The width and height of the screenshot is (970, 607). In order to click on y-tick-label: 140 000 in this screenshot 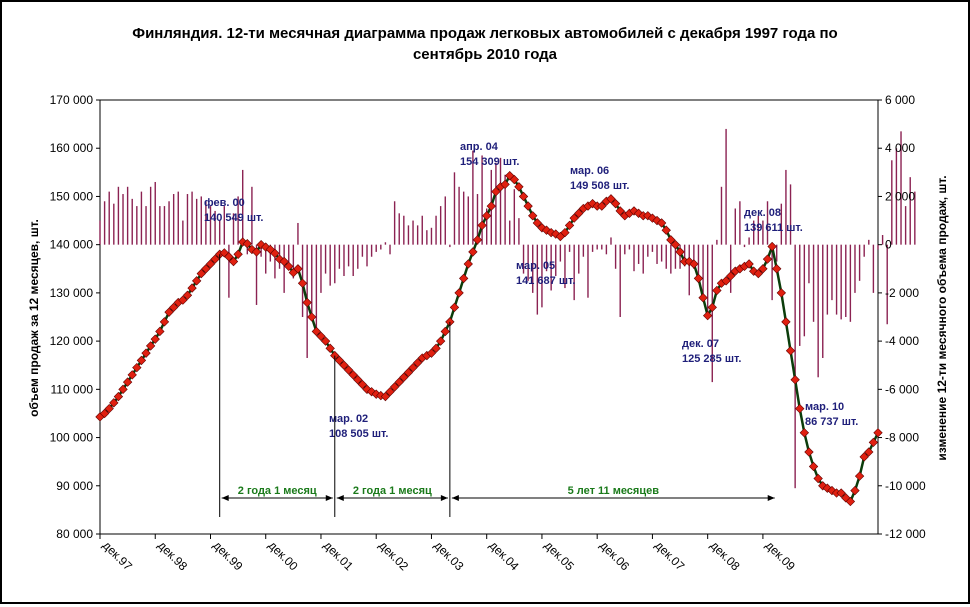, I will do `click(72, 245)`.